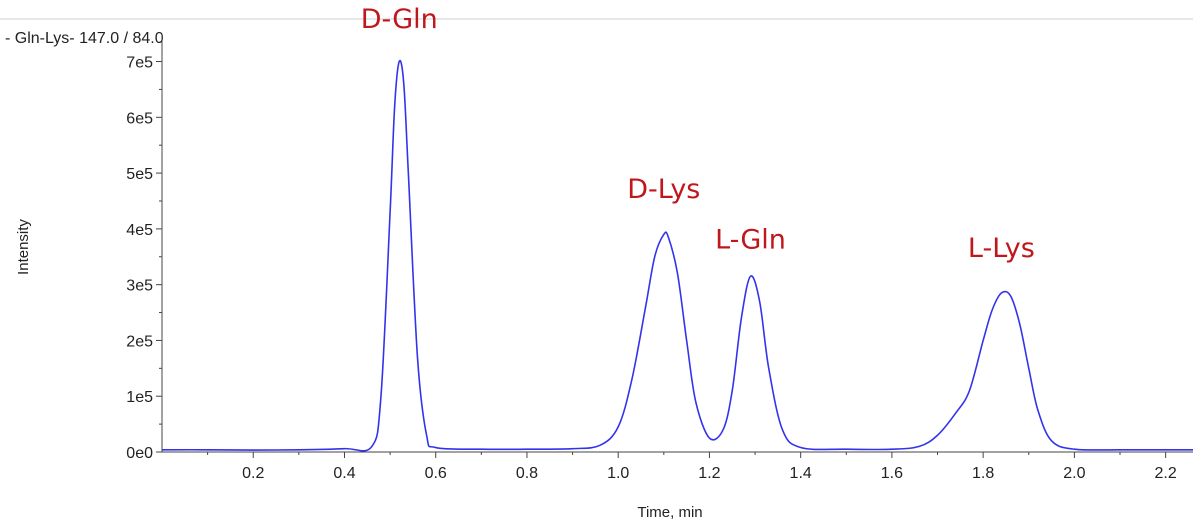  What do you see at coordinates (139, 453) in the screenshot?
I see `y-tick-label: 0e0` at bounding box center [139, 453].